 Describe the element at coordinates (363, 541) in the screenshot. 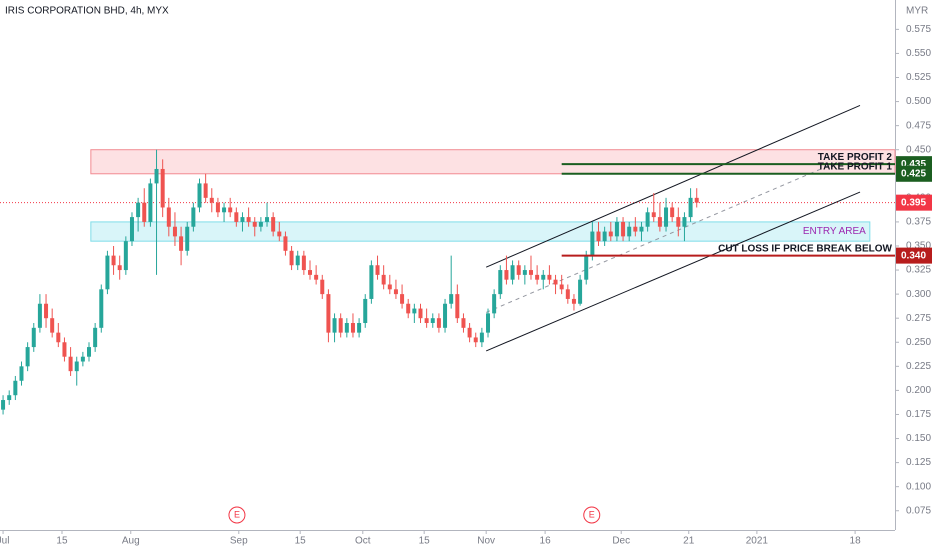

I see `x-tick-label: Oct` at that location.